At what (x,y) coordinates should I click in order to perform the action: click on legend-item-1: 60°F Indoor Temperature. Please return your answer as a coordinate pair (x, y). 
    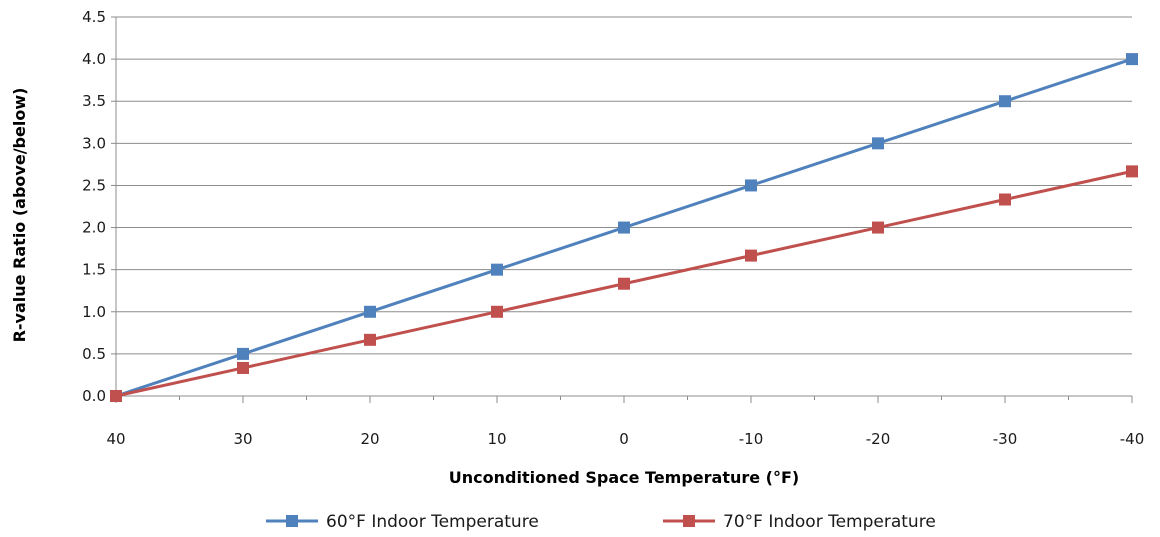
    Looking at the image, I should click on (402, 522).